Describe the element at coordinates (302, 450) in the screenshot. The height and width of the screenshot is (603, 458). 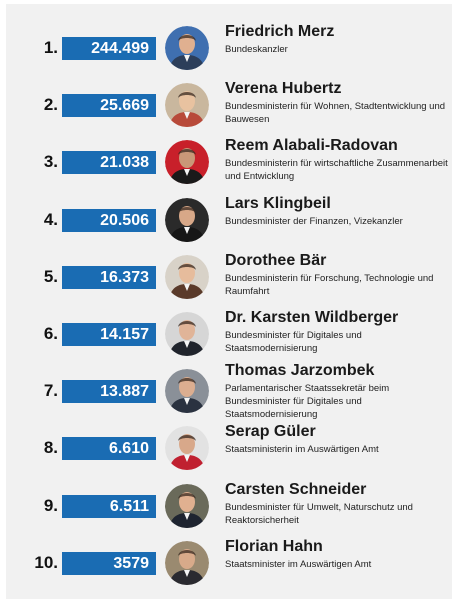
I see `person-role: Staatsministerin im Auswärtigen Amt` at that location.